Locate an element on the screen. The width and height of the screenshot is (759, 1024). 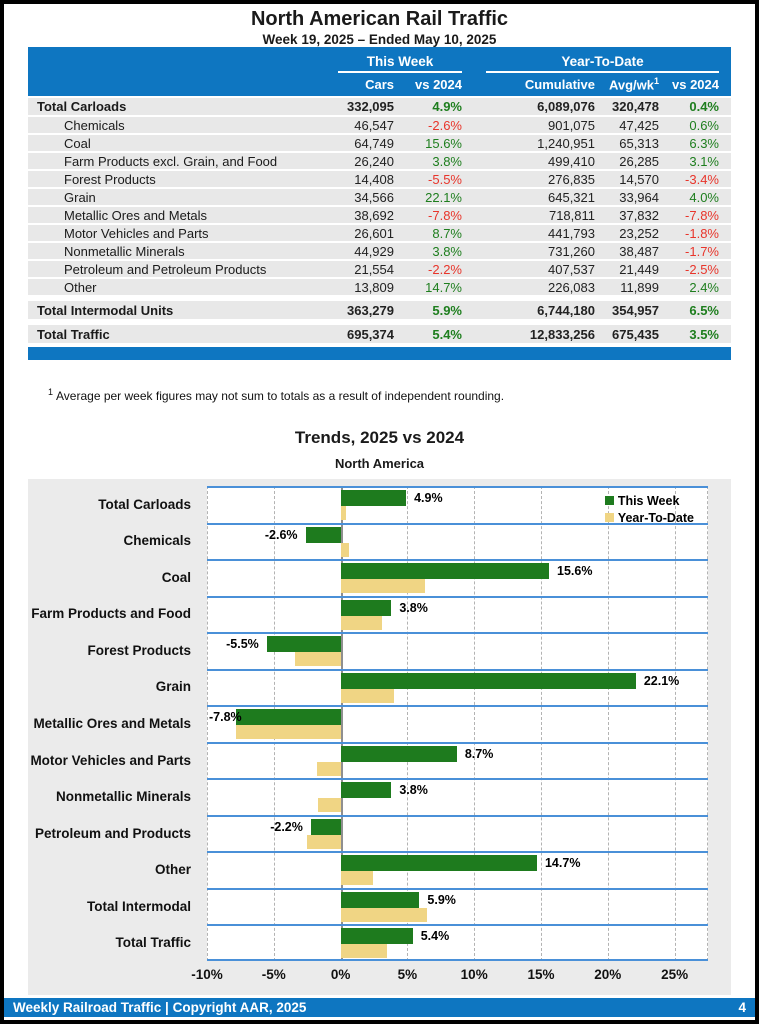
bar-value-label: 14.7% is located at coordinates (562, 863).